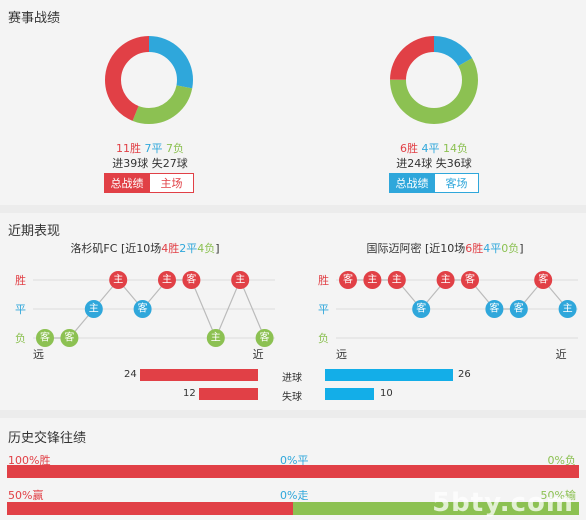  What do you see at coordinates (128, 148) in the screenshot?
I see `home-wins: 11胜` at bounding box center [128, 148].